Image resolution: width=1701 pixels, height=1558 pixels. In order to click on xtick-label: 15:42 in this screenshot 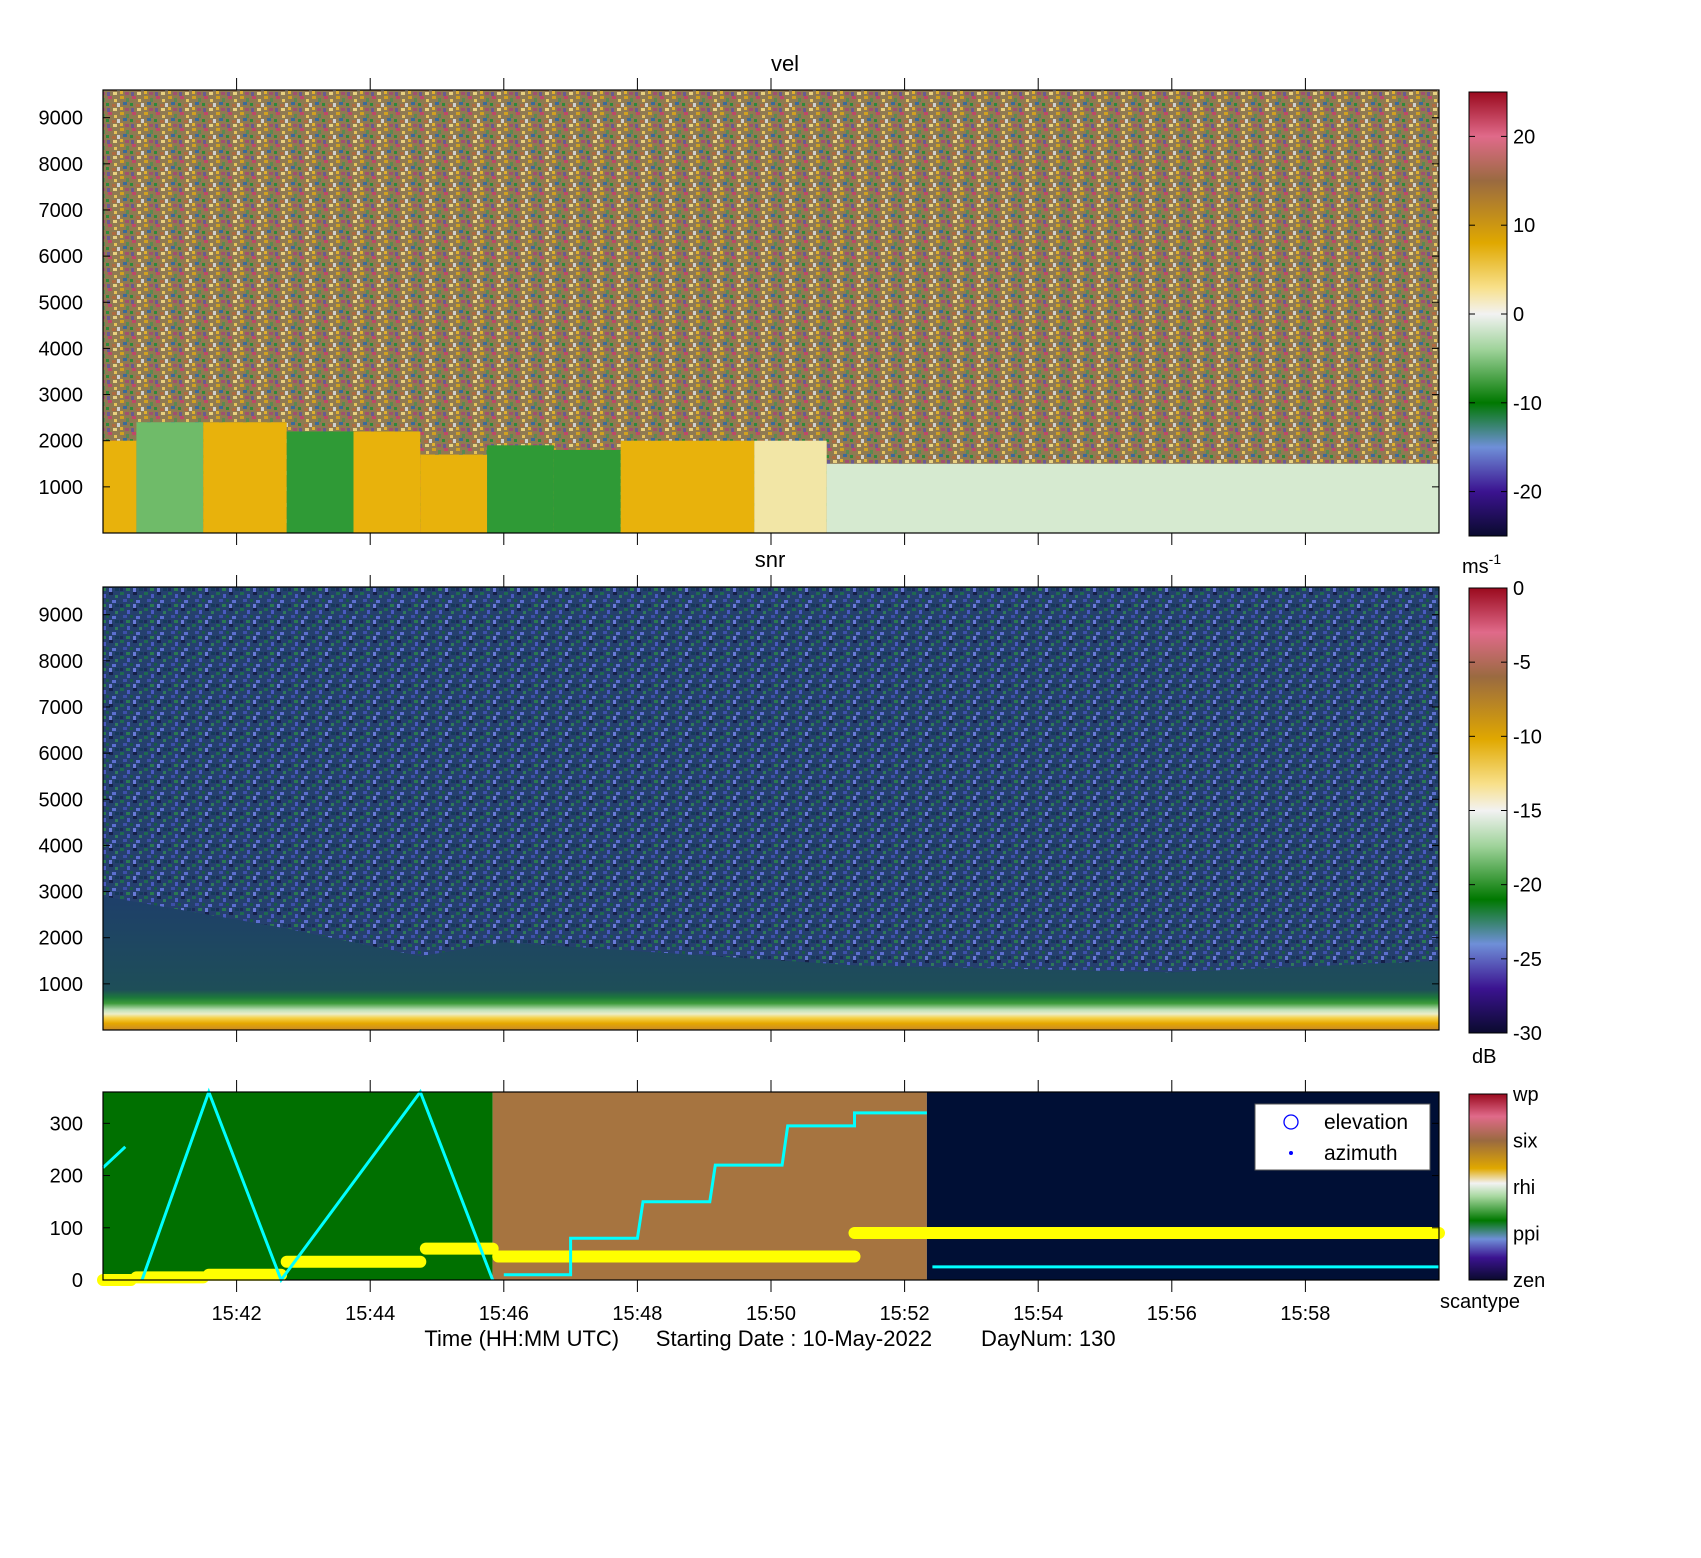, I will do `click(237, 1314)`.